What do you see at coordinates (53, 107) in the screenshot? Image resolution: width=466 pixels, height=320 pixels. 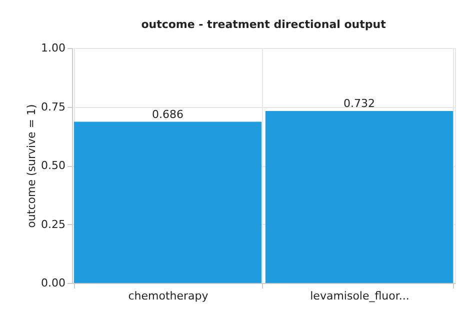 I see `y-tick-label: 0.75` at bounding box center [53, 107].